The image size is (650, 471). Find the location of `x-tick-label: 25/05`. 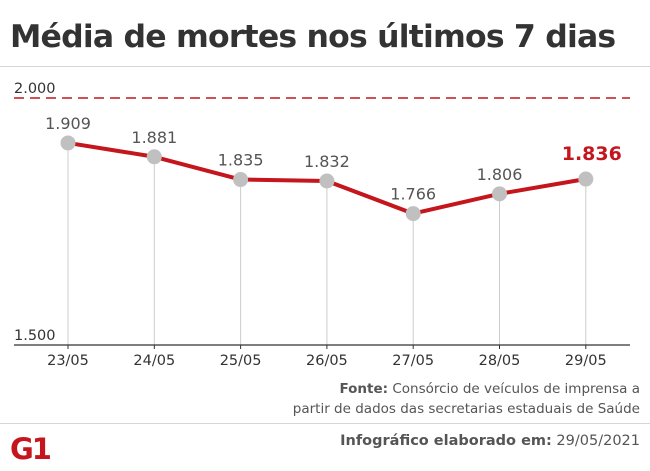

x-tick-label: 25/05 is located at coordinates (241, 361).